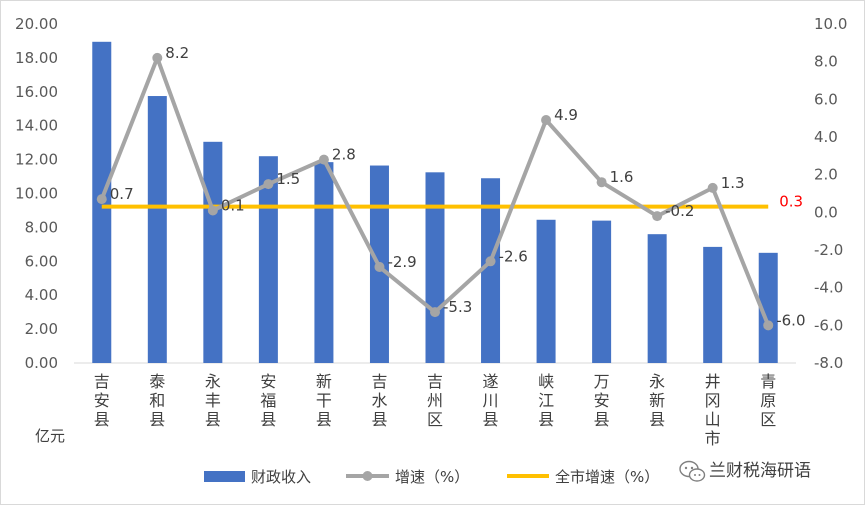 This screenshot has width=867, height=507. I want to click on category-label: 遂, so click(491, 381).